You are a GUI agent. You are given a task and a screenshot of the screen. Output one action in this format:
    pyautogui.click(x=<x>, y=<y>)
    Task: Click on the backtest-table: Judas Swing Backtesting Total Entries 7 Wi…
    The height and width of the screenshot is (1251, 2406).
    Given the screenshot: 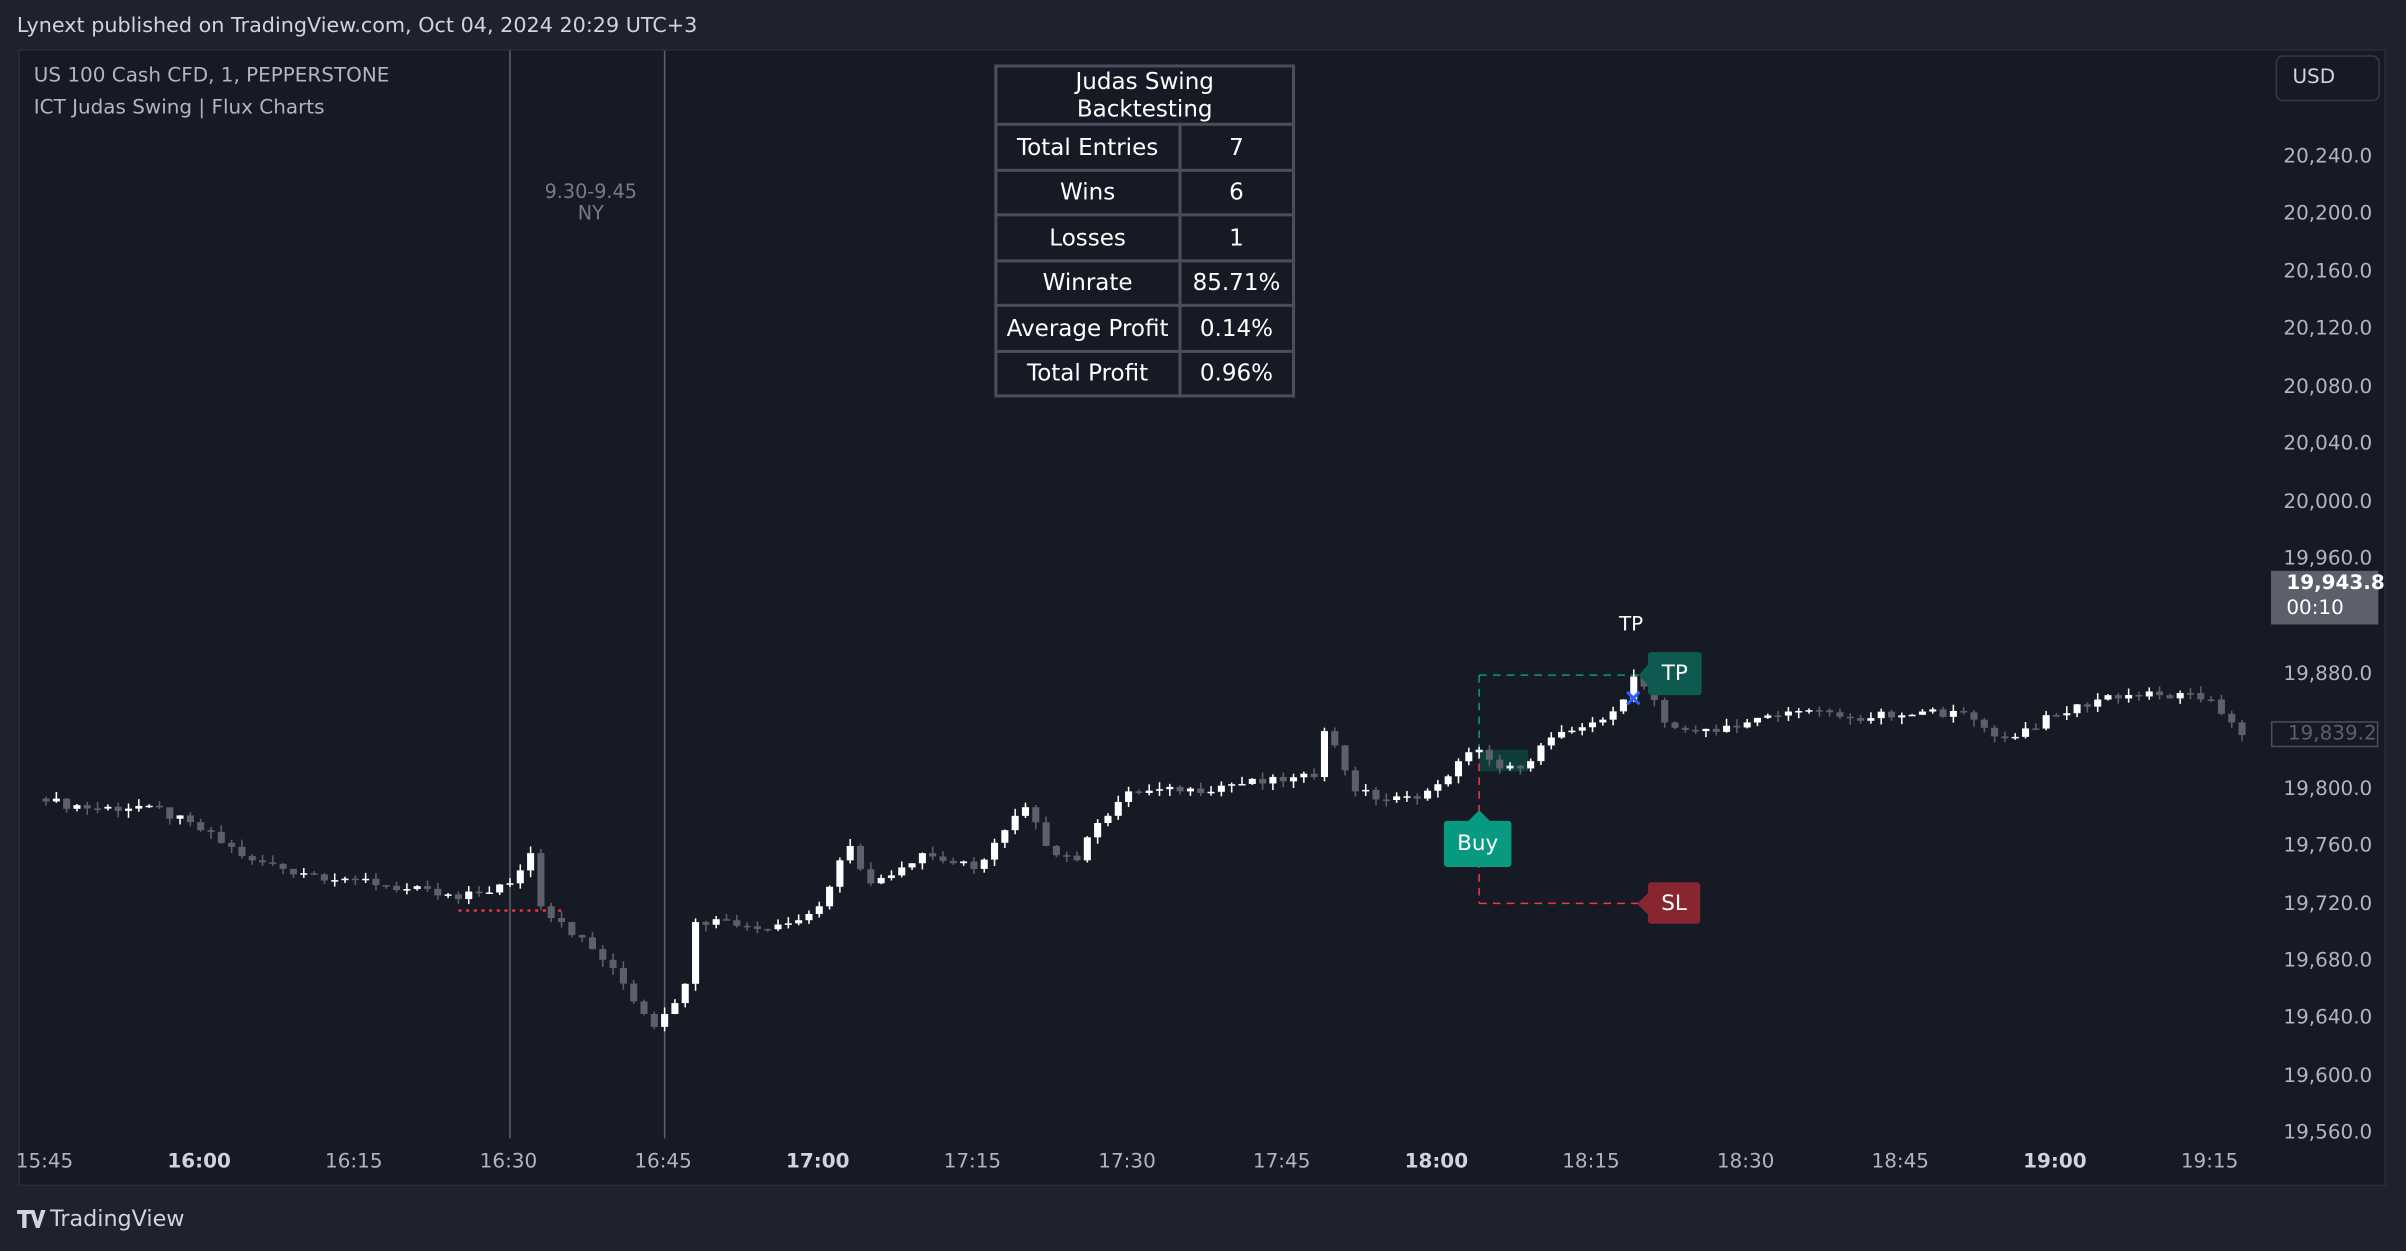 What is the action you would take?
    pyautogui.click(x=1145, y=231)
    